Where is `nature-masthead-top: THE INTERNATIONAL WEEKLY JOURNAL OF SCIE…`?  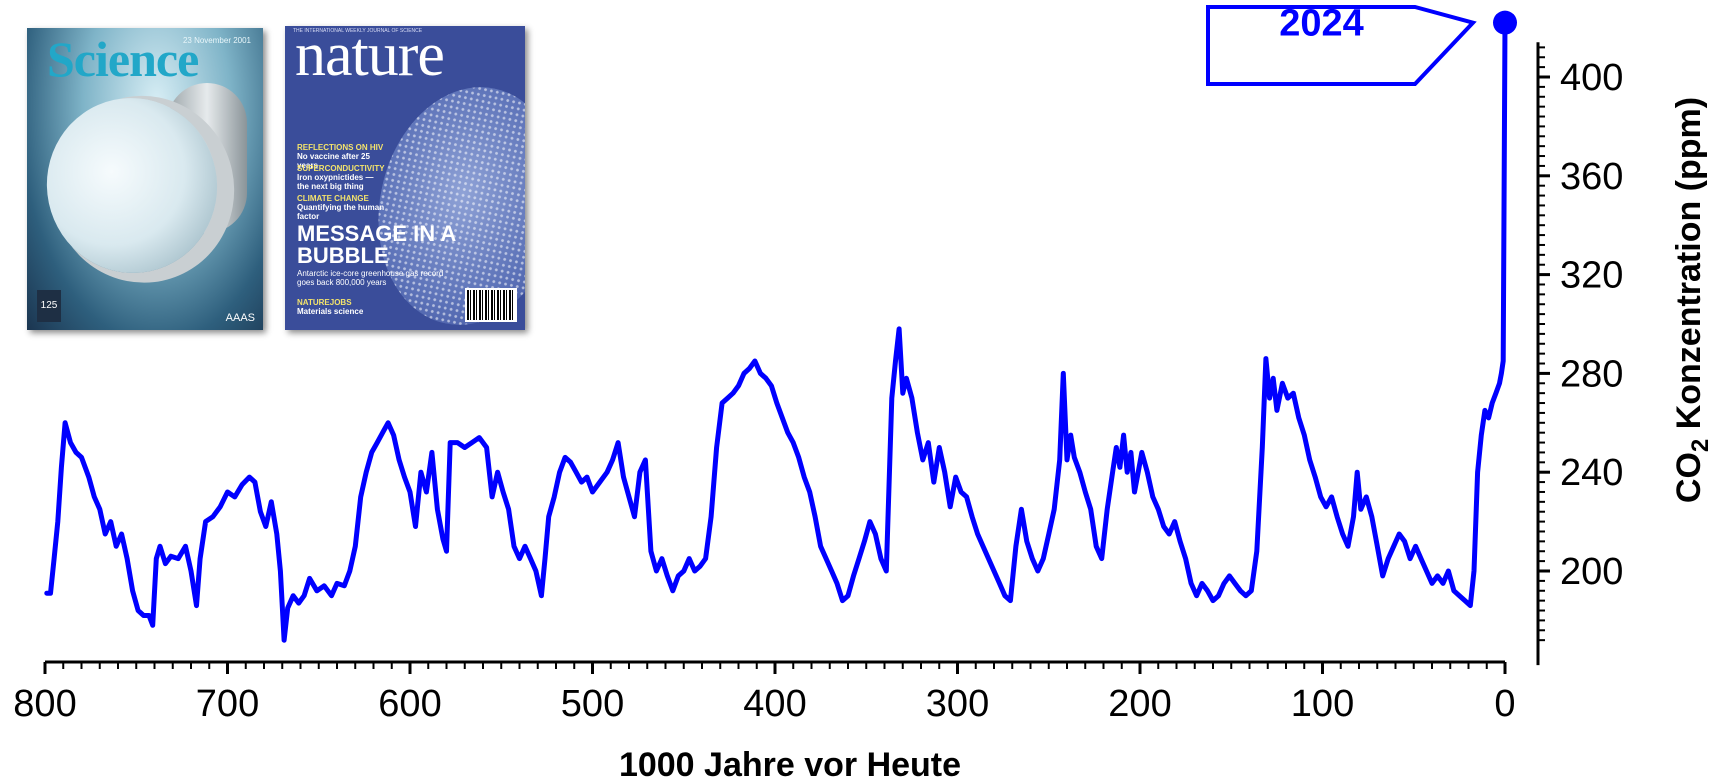
nature-masthead-top: THE INTERNATIONAL WEEKLY JOURNAL OF SCIE… is located at coordinates (358, 31).